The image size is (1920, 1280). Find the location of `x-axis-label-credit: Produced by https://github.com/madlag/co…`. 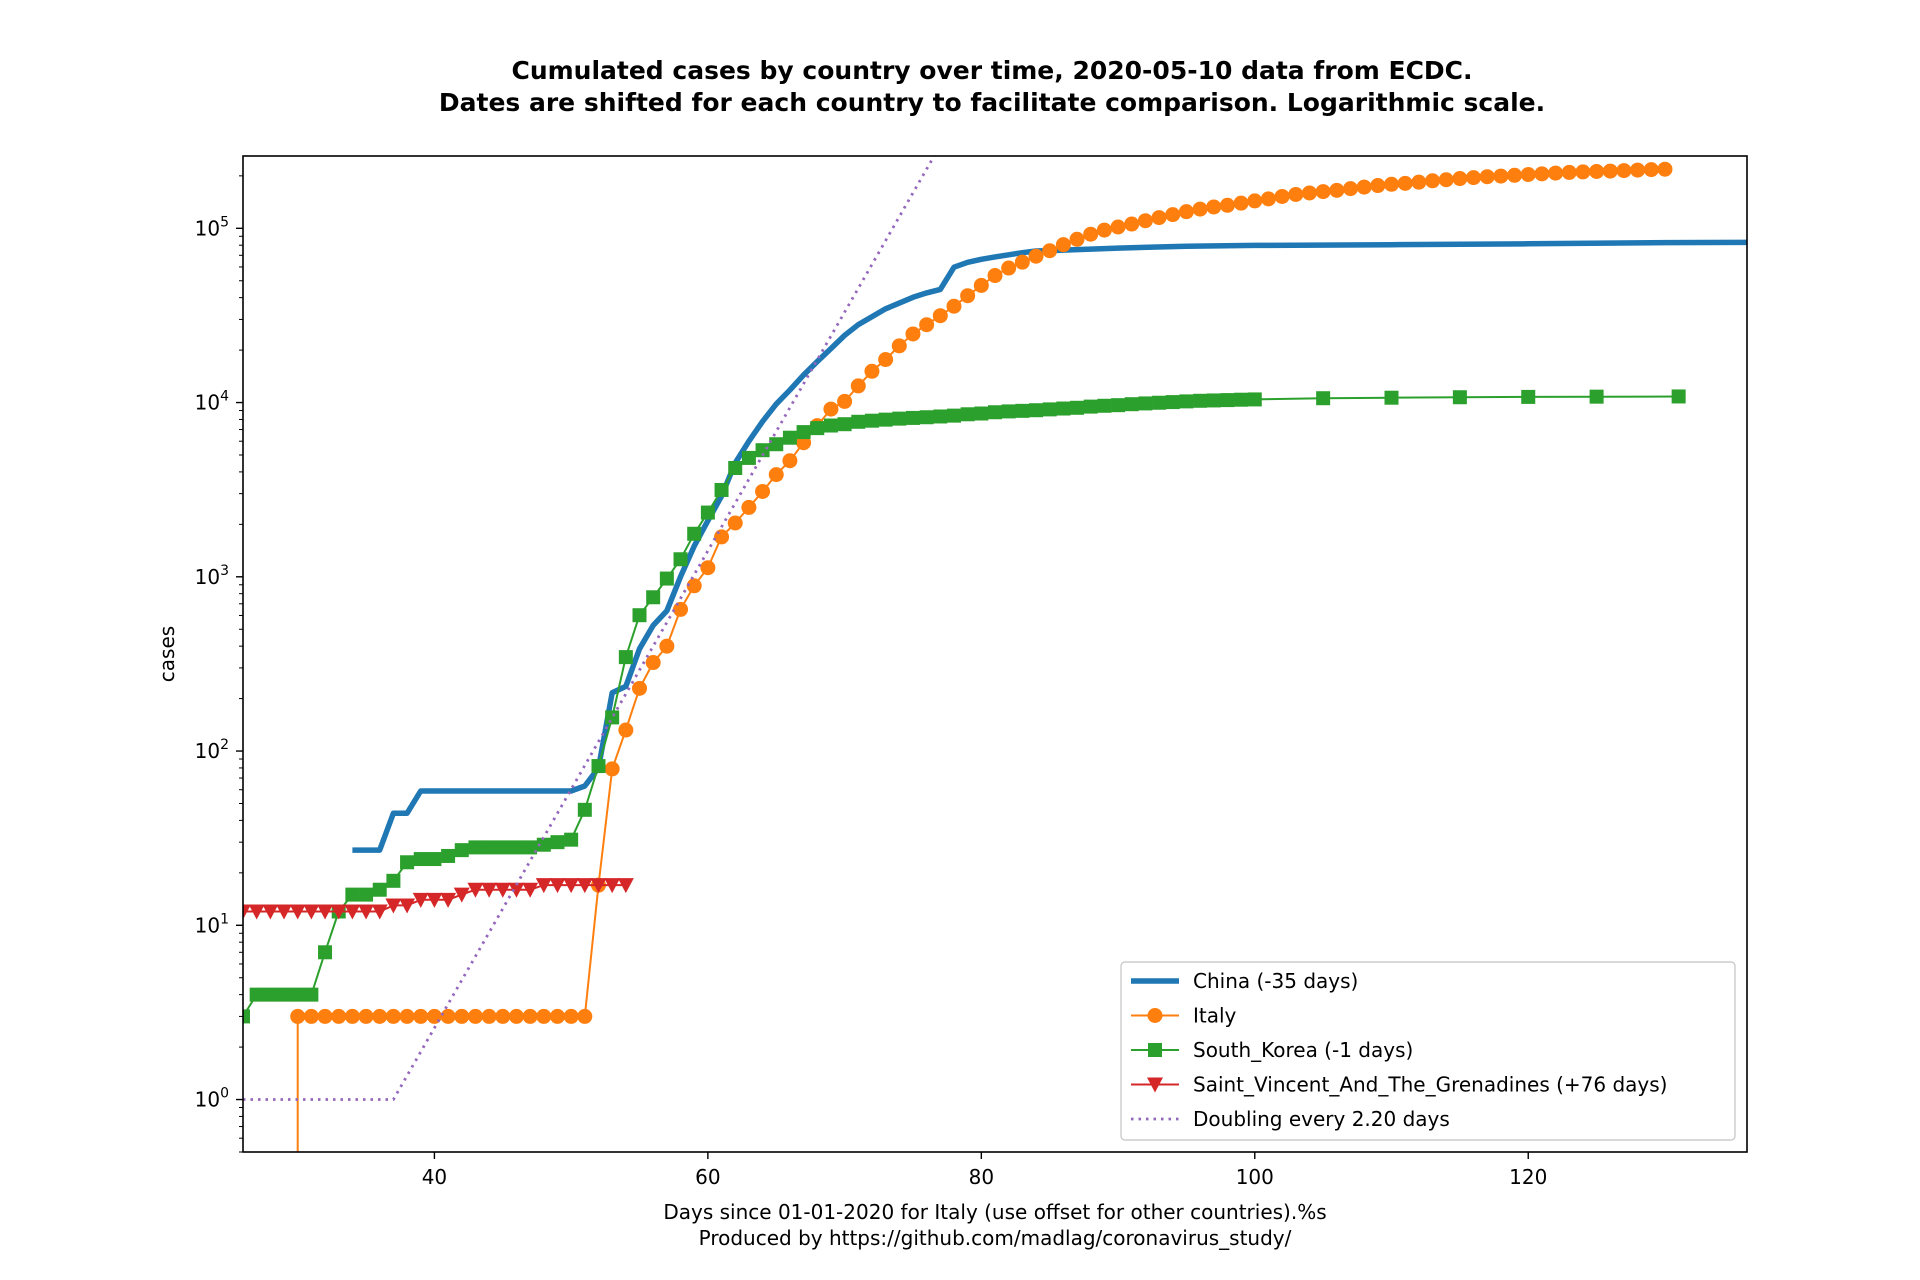

x-axis-label-credit: Produced by https://github.com/madlag/co… is located at coordinates (995, 1238).